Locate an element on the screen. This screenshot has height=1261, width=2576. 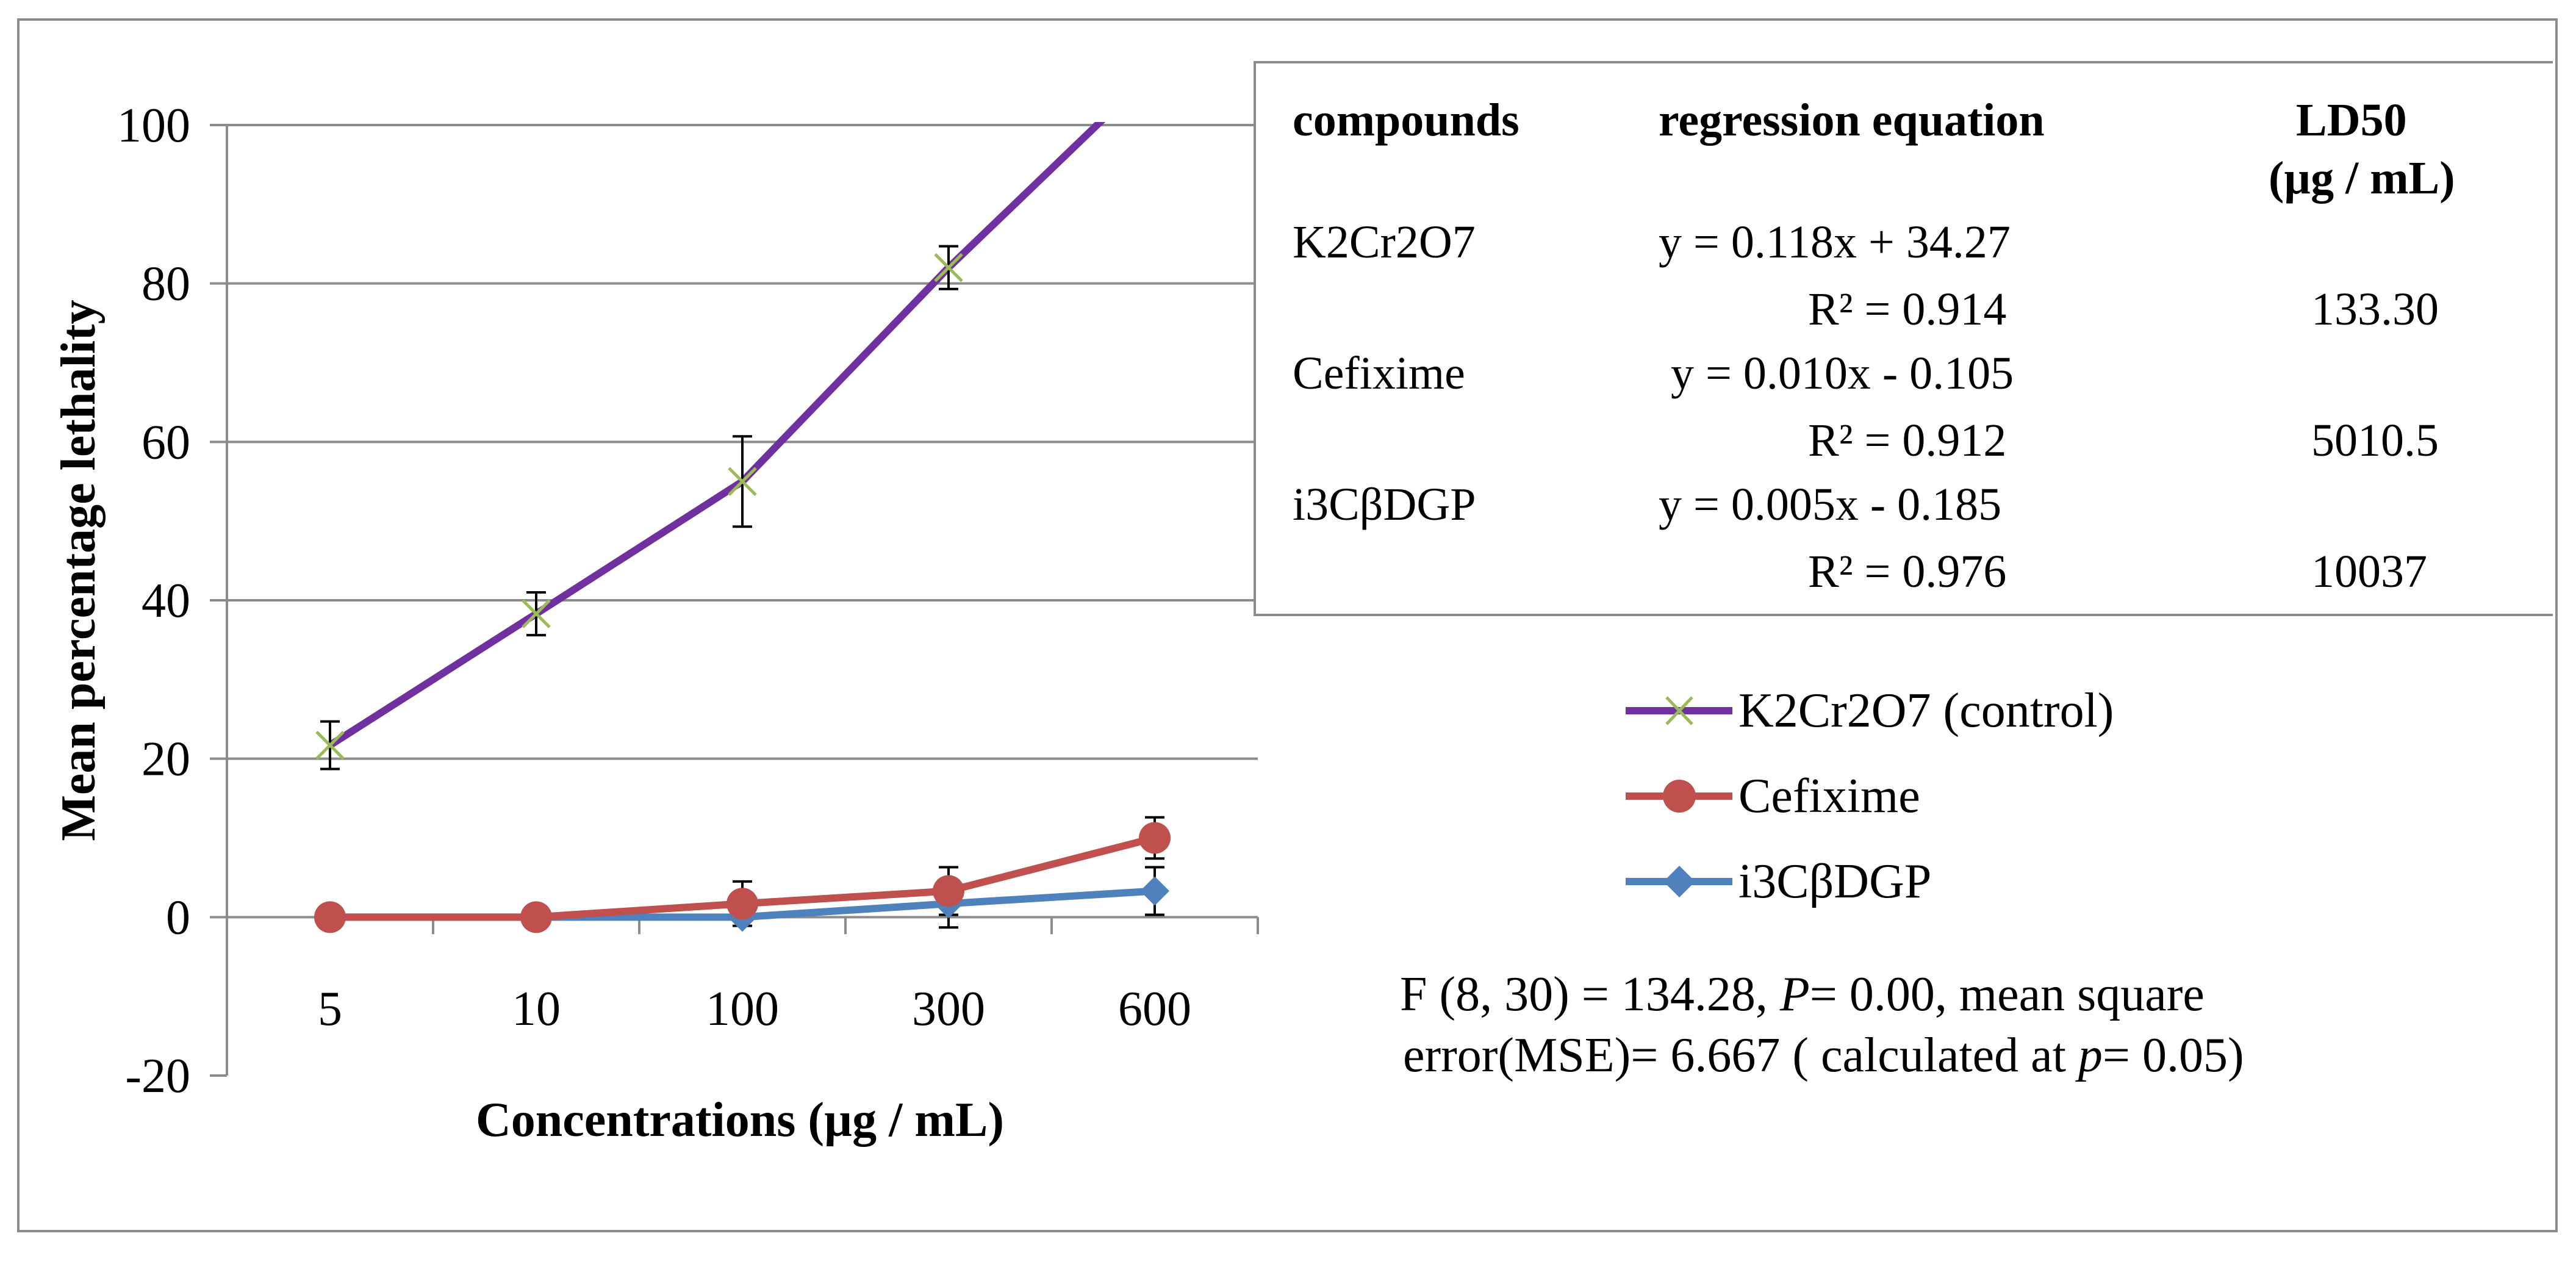
x-tick-label: 300 is located at coordinates (949, 1009).